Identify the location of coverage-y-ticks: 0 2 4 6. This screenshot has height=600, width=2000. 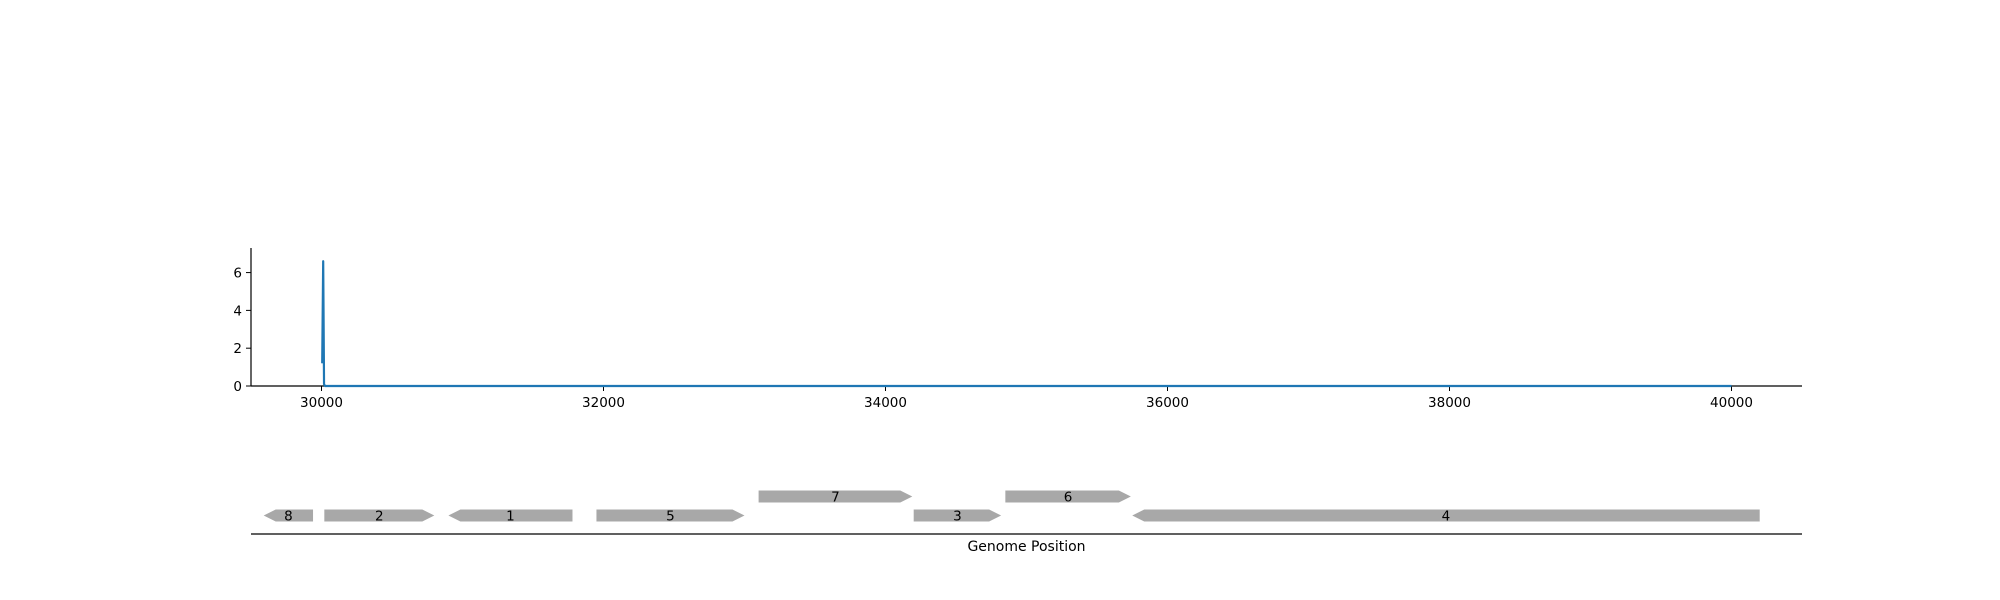
(242, 330).